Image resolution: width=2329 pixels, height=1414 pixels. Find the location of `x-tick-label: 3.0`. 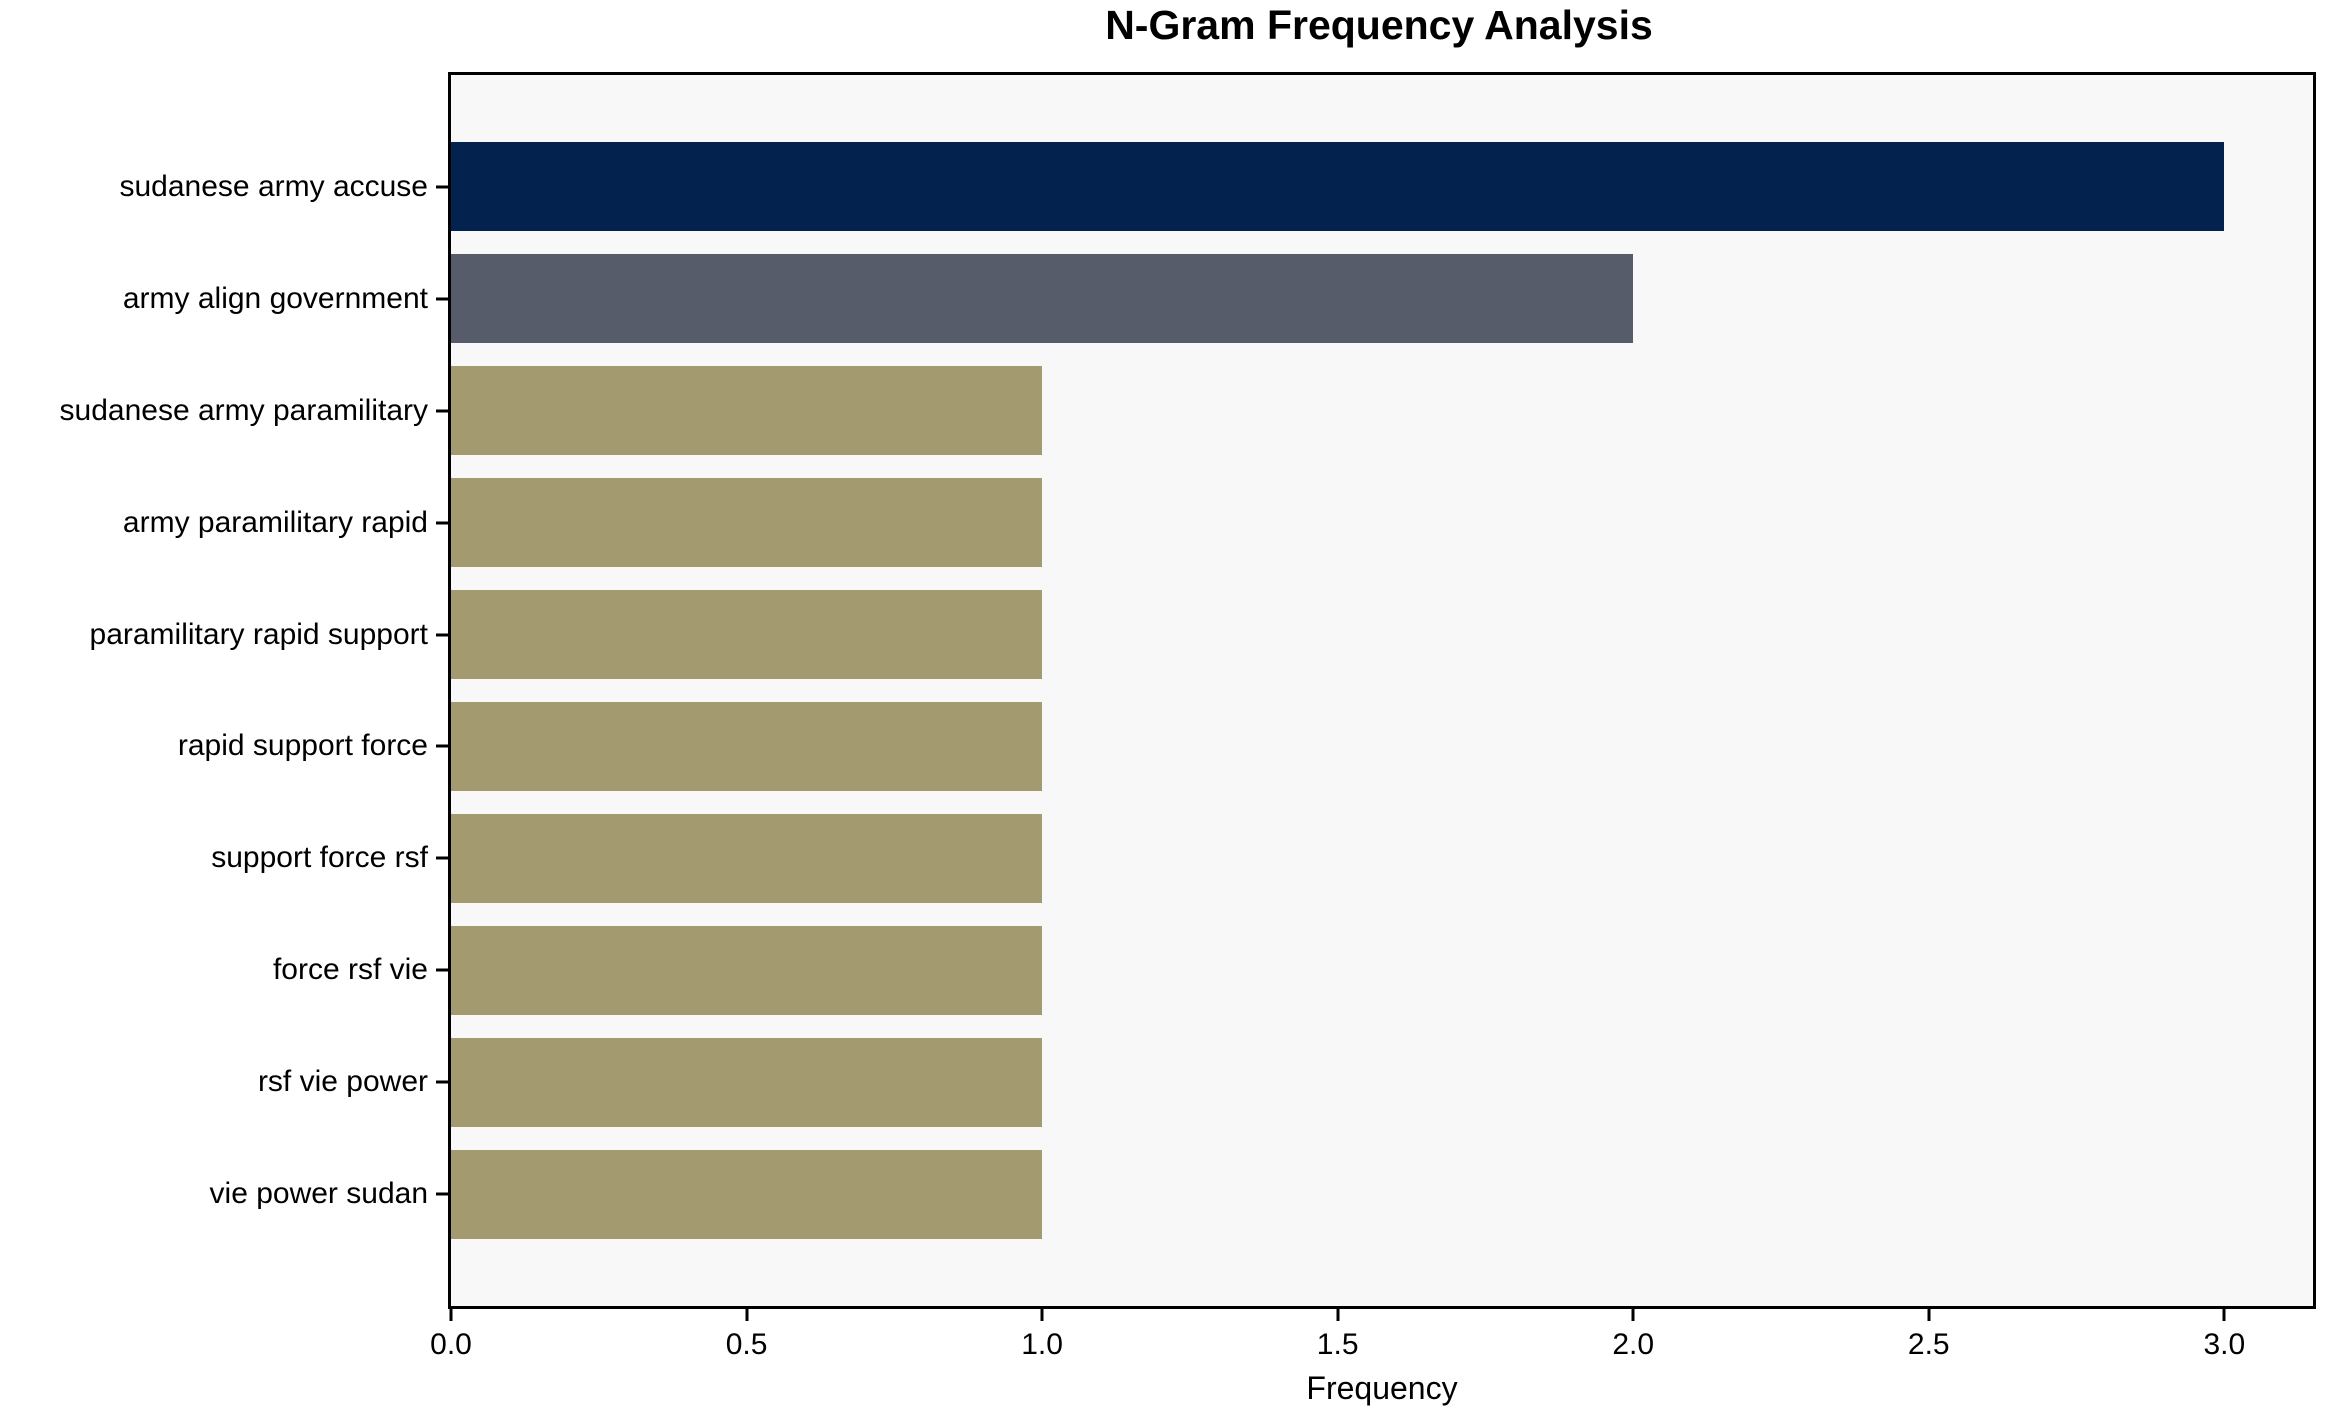

x-tick-label: 3.0 is located at coordinates (2224, 1344).